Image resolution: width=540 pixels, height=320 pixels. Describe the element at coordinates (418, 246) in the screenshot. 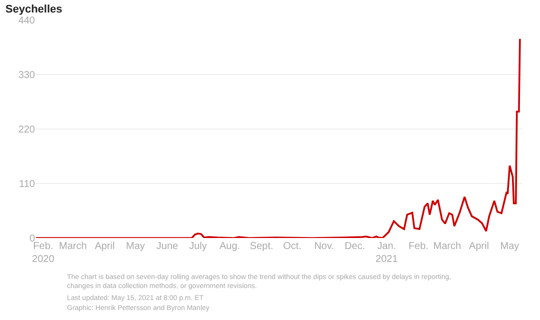

I see `x-tick-label: Feb.` at that location.